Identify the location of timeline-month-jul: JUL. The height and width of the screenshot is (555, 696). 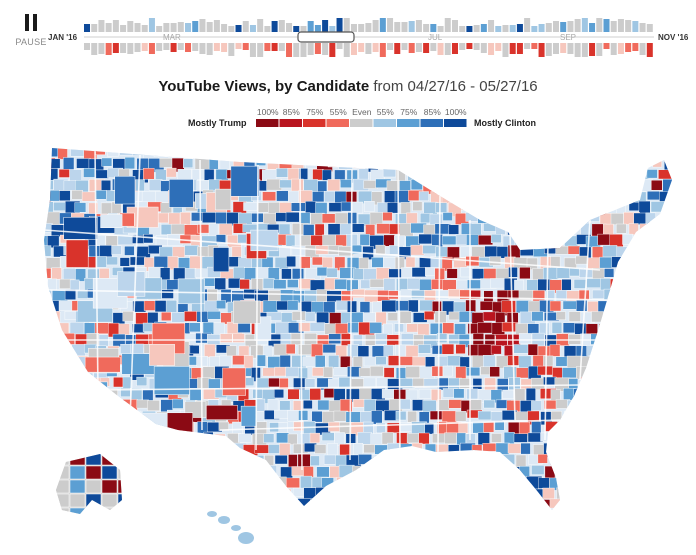
(435, 37).